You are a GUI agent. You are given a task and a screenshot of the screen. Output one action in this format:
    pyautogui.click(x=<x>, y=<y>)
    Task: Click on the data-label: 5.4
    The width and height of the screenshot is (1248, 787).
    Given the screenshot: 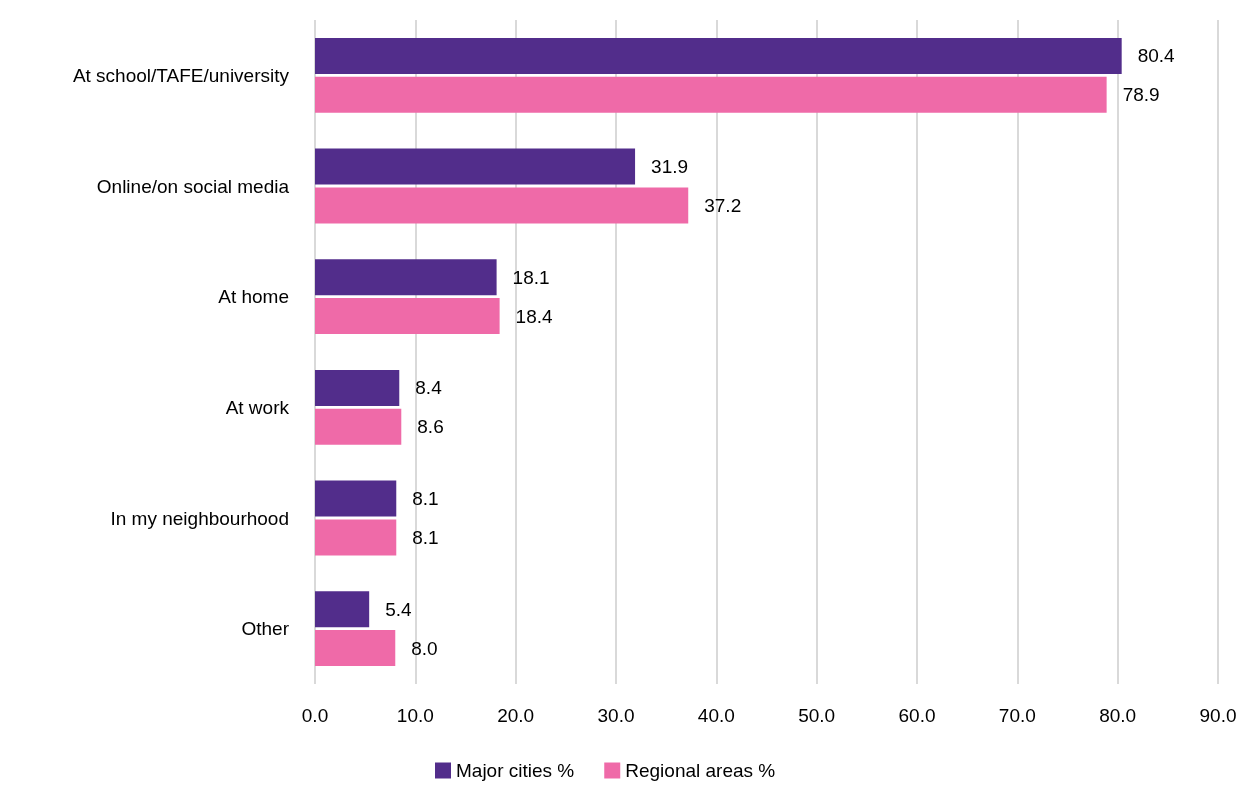 What is the action you would take?
    pyautogui.click(x=399, y=609)
    